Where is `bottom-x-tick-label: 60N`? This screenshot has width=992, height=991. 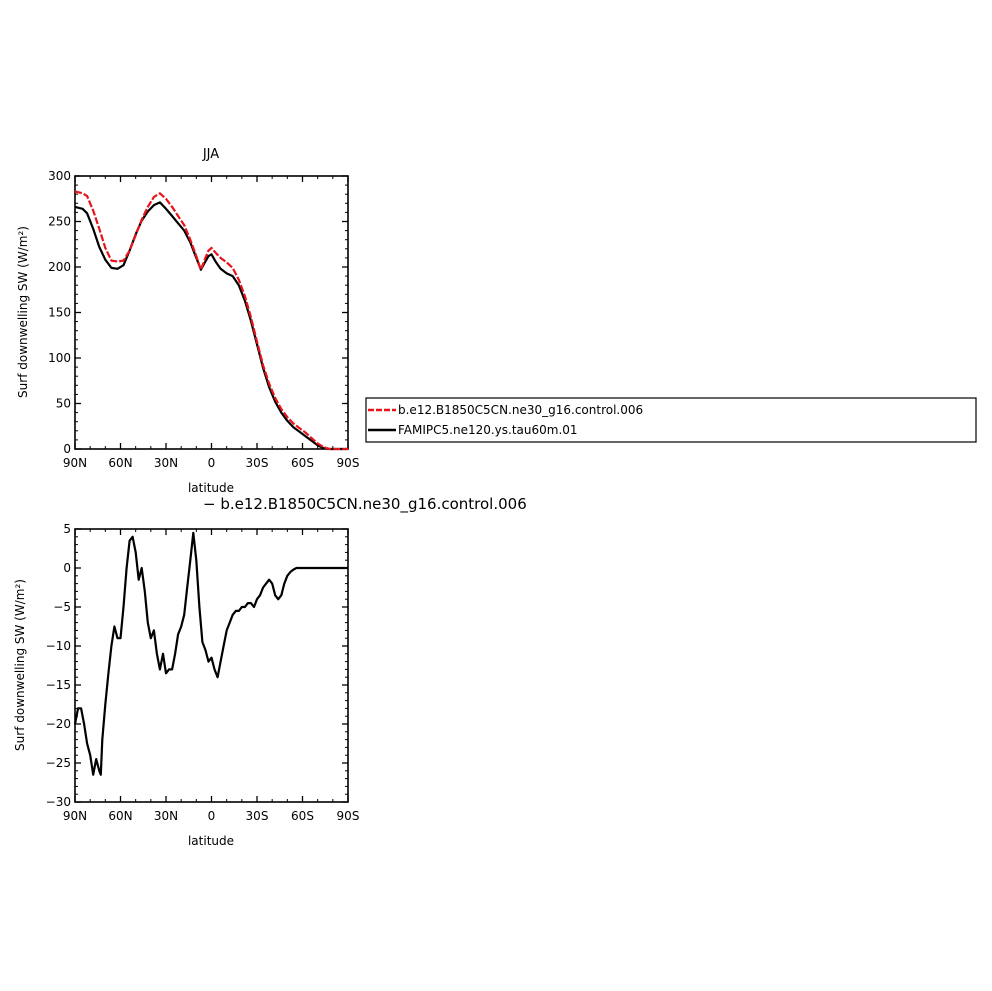
bottom-x-tick-label: 60N is located at coordinates (120, 816).